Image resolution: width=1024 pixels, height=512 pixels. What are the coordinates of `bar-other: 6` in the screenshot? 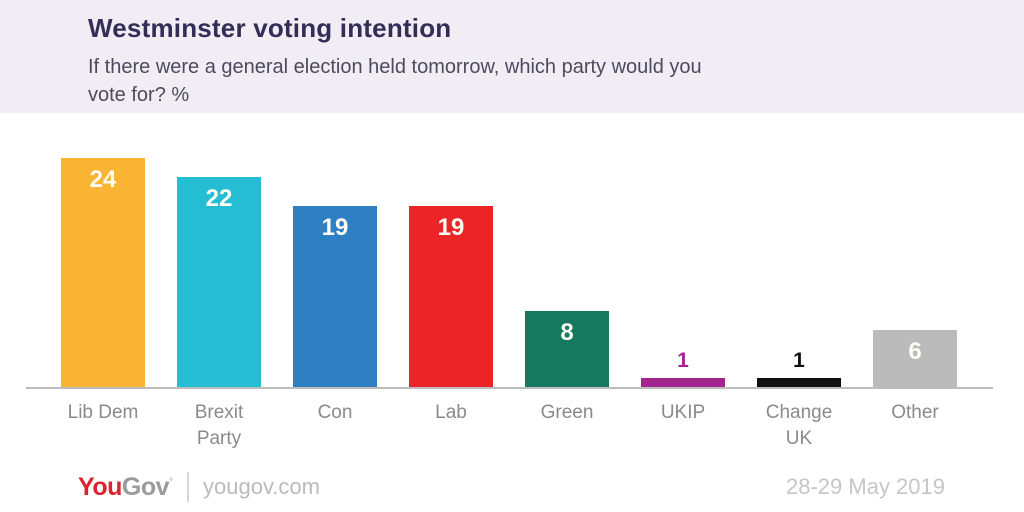 It's located at (915, 359).